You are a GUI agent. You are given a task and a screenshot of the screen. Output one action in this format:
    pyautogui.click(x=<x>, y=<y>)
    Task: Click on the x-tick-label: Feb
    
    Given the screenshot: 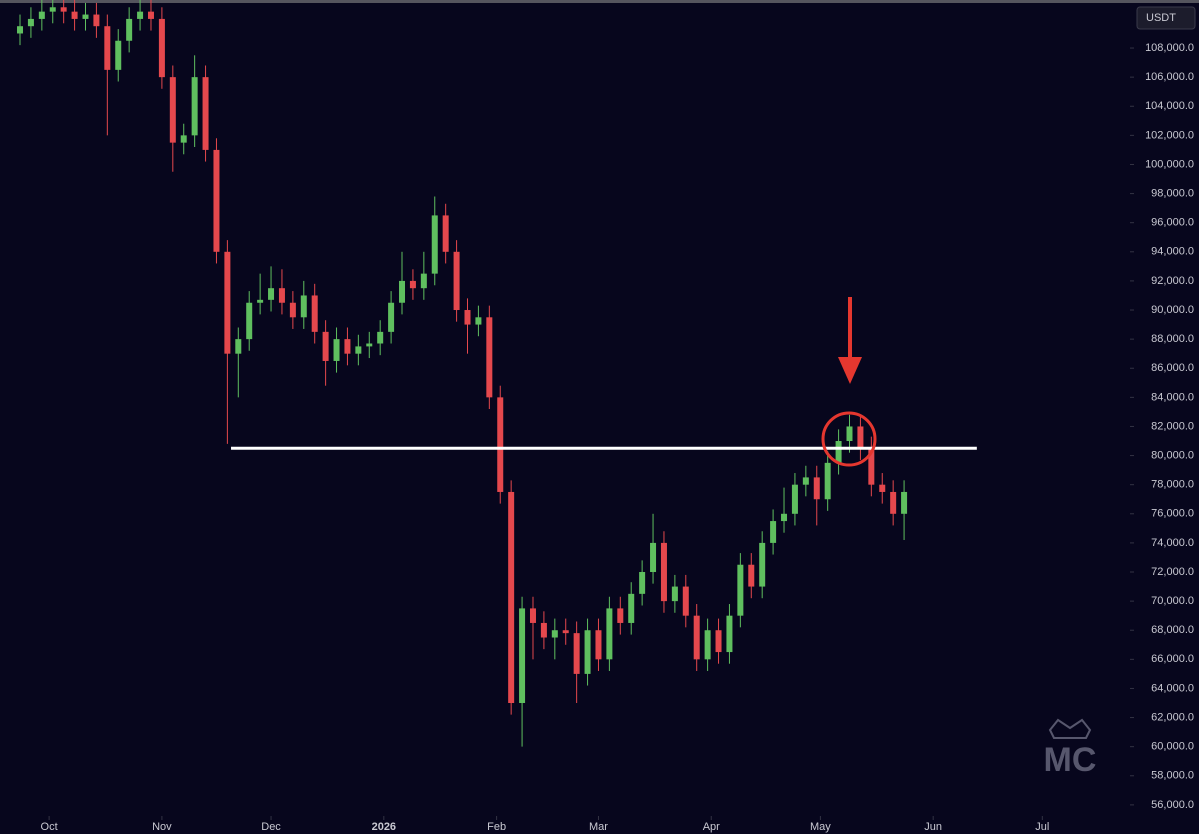 What is the action you would take?
    pyautogui.click(x=496, y=827)
    